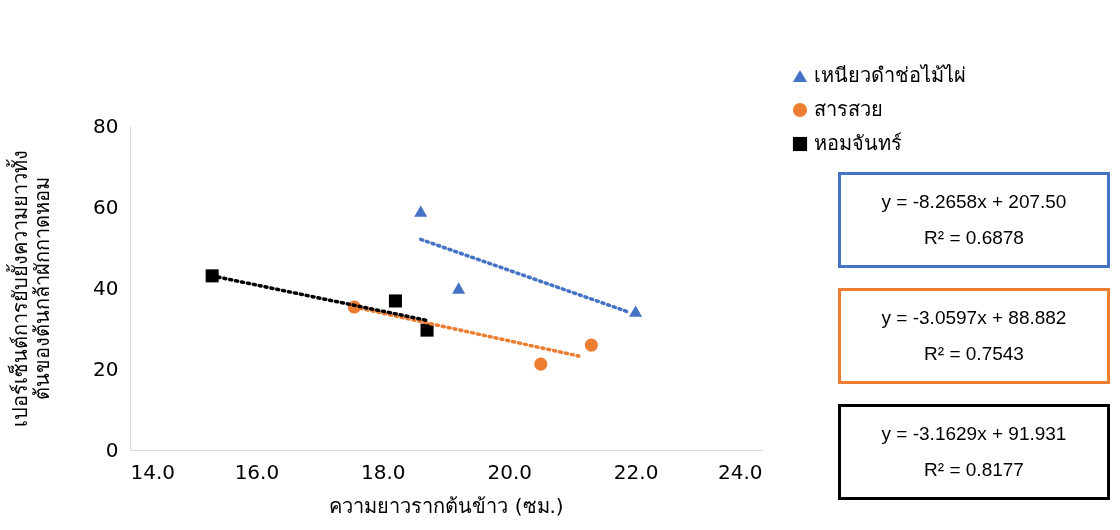 The image size is (1120, 530). I want to click on y-tick-label: 20, so click(106, 368).